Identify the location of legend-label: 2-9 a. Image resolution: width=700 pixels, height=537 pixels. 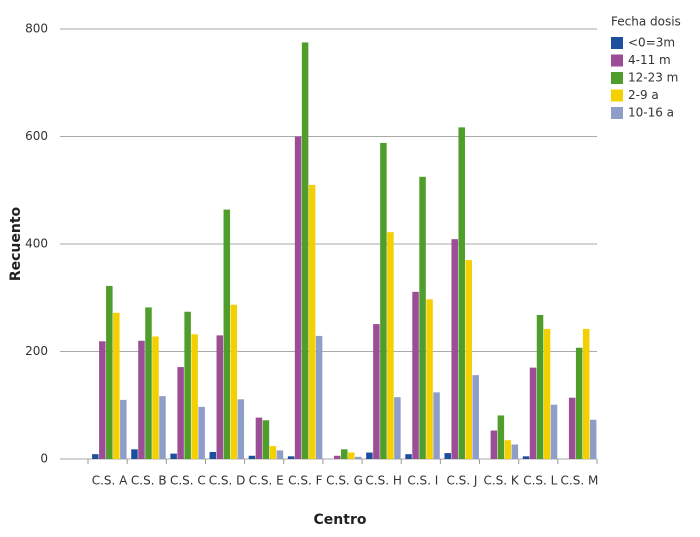
(643, 95).